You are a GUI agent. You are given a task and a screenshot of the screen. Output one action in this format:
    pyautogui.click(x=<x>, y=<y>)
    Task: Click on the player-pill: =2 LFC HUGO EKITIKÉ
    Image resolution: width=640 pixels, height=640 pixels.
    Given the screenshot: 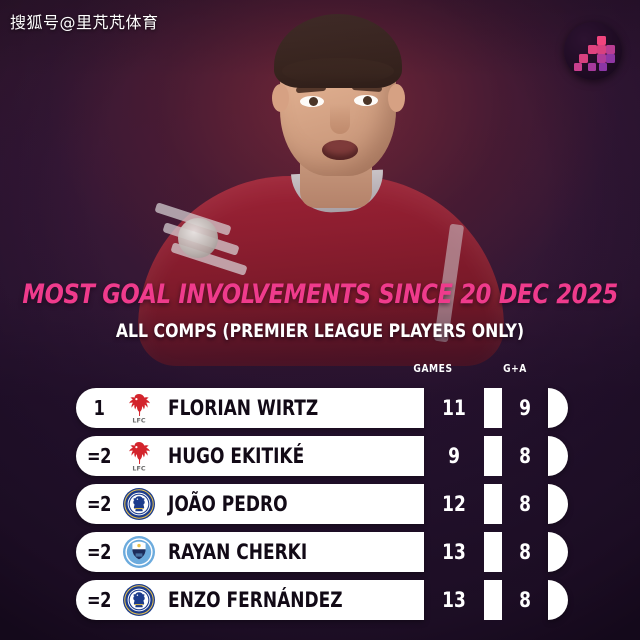 What is the action you would take?
    pyautogui.click(x=250, y=456)
    